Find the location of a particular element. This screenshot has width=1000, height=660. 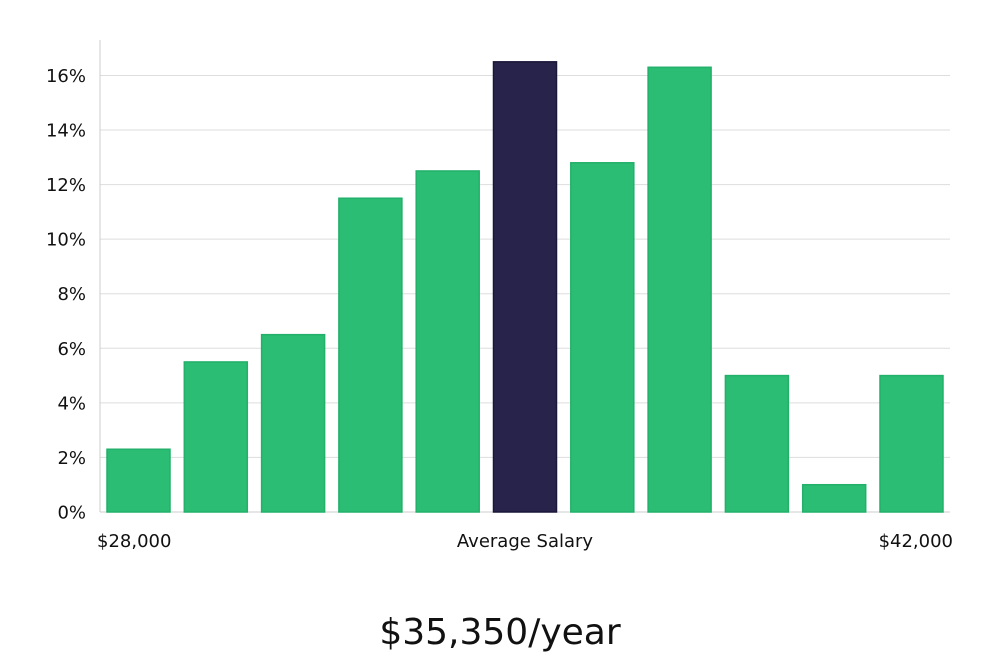

y-tick-label: 4% is located at coordinates (71, 403).